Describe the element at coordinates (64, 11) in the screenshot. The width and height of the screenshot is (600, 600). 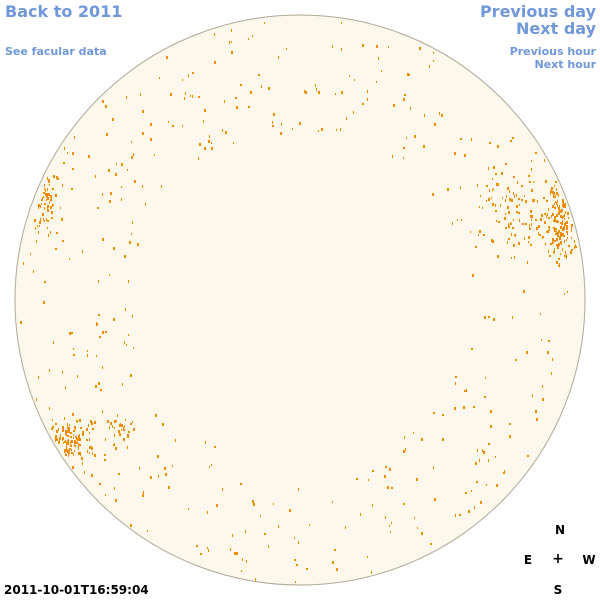
I see `back-to-year-link: Back to 2011` at that location.